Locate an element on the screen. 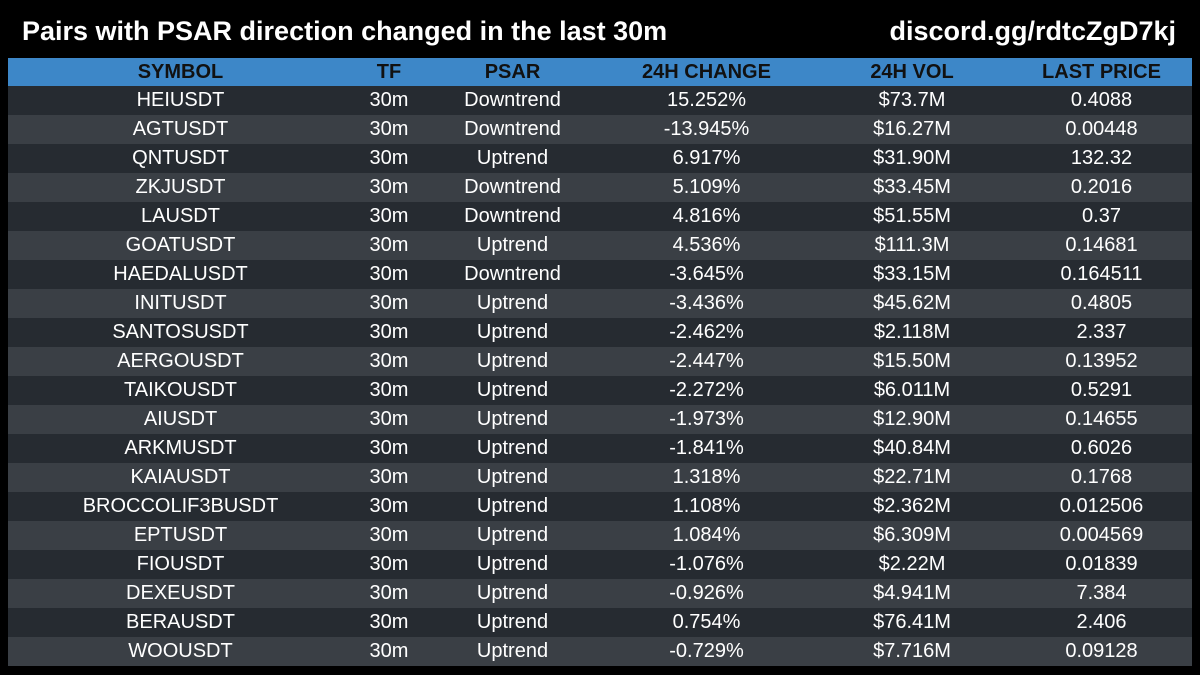 Image resolution: width=1200 pixels, height=675 pixels. price-cell: 0.004569 is located at coordinates (1101, 535).